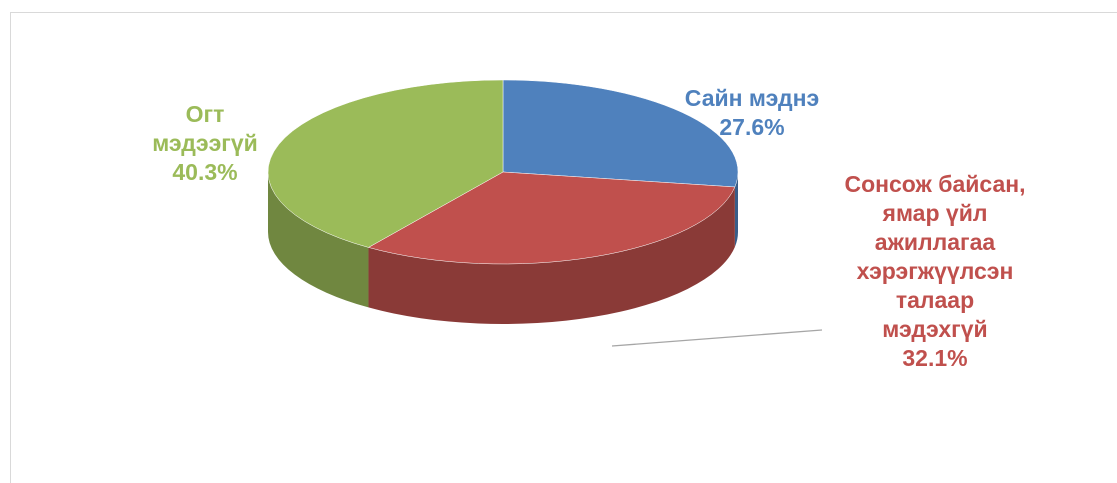 The width and height of the screenshot is (1117, 483). What do you see at coordinates (752, 113) in the screenshot?
I see `data-label: Сайн мэднэ 27.6%` at bounding box center [752, 113].